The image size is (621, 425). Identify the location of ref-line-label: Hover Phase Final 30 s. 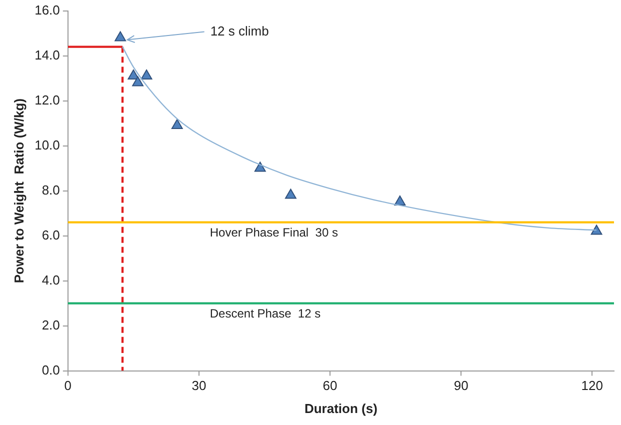
(274, 233).